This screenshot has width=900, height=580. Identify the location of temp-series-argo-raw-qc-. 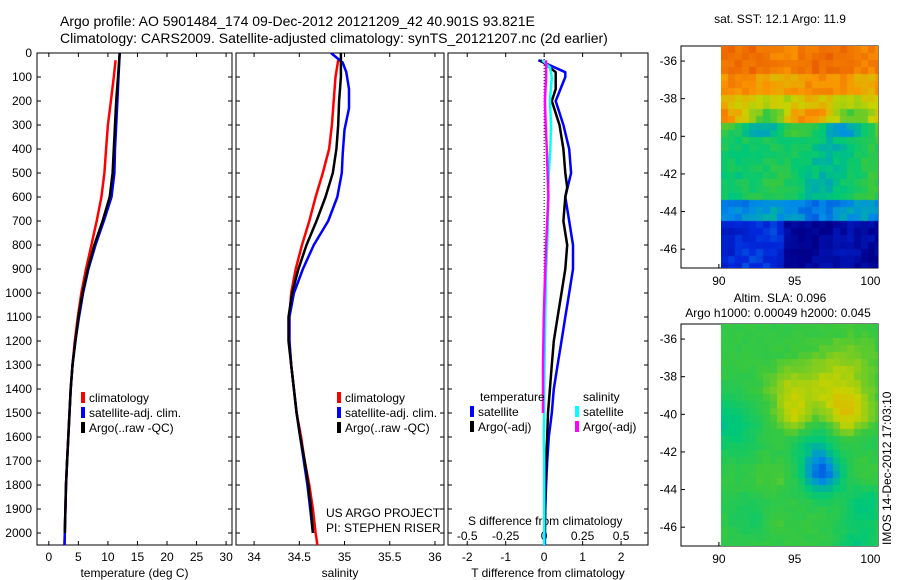
(92, 293).